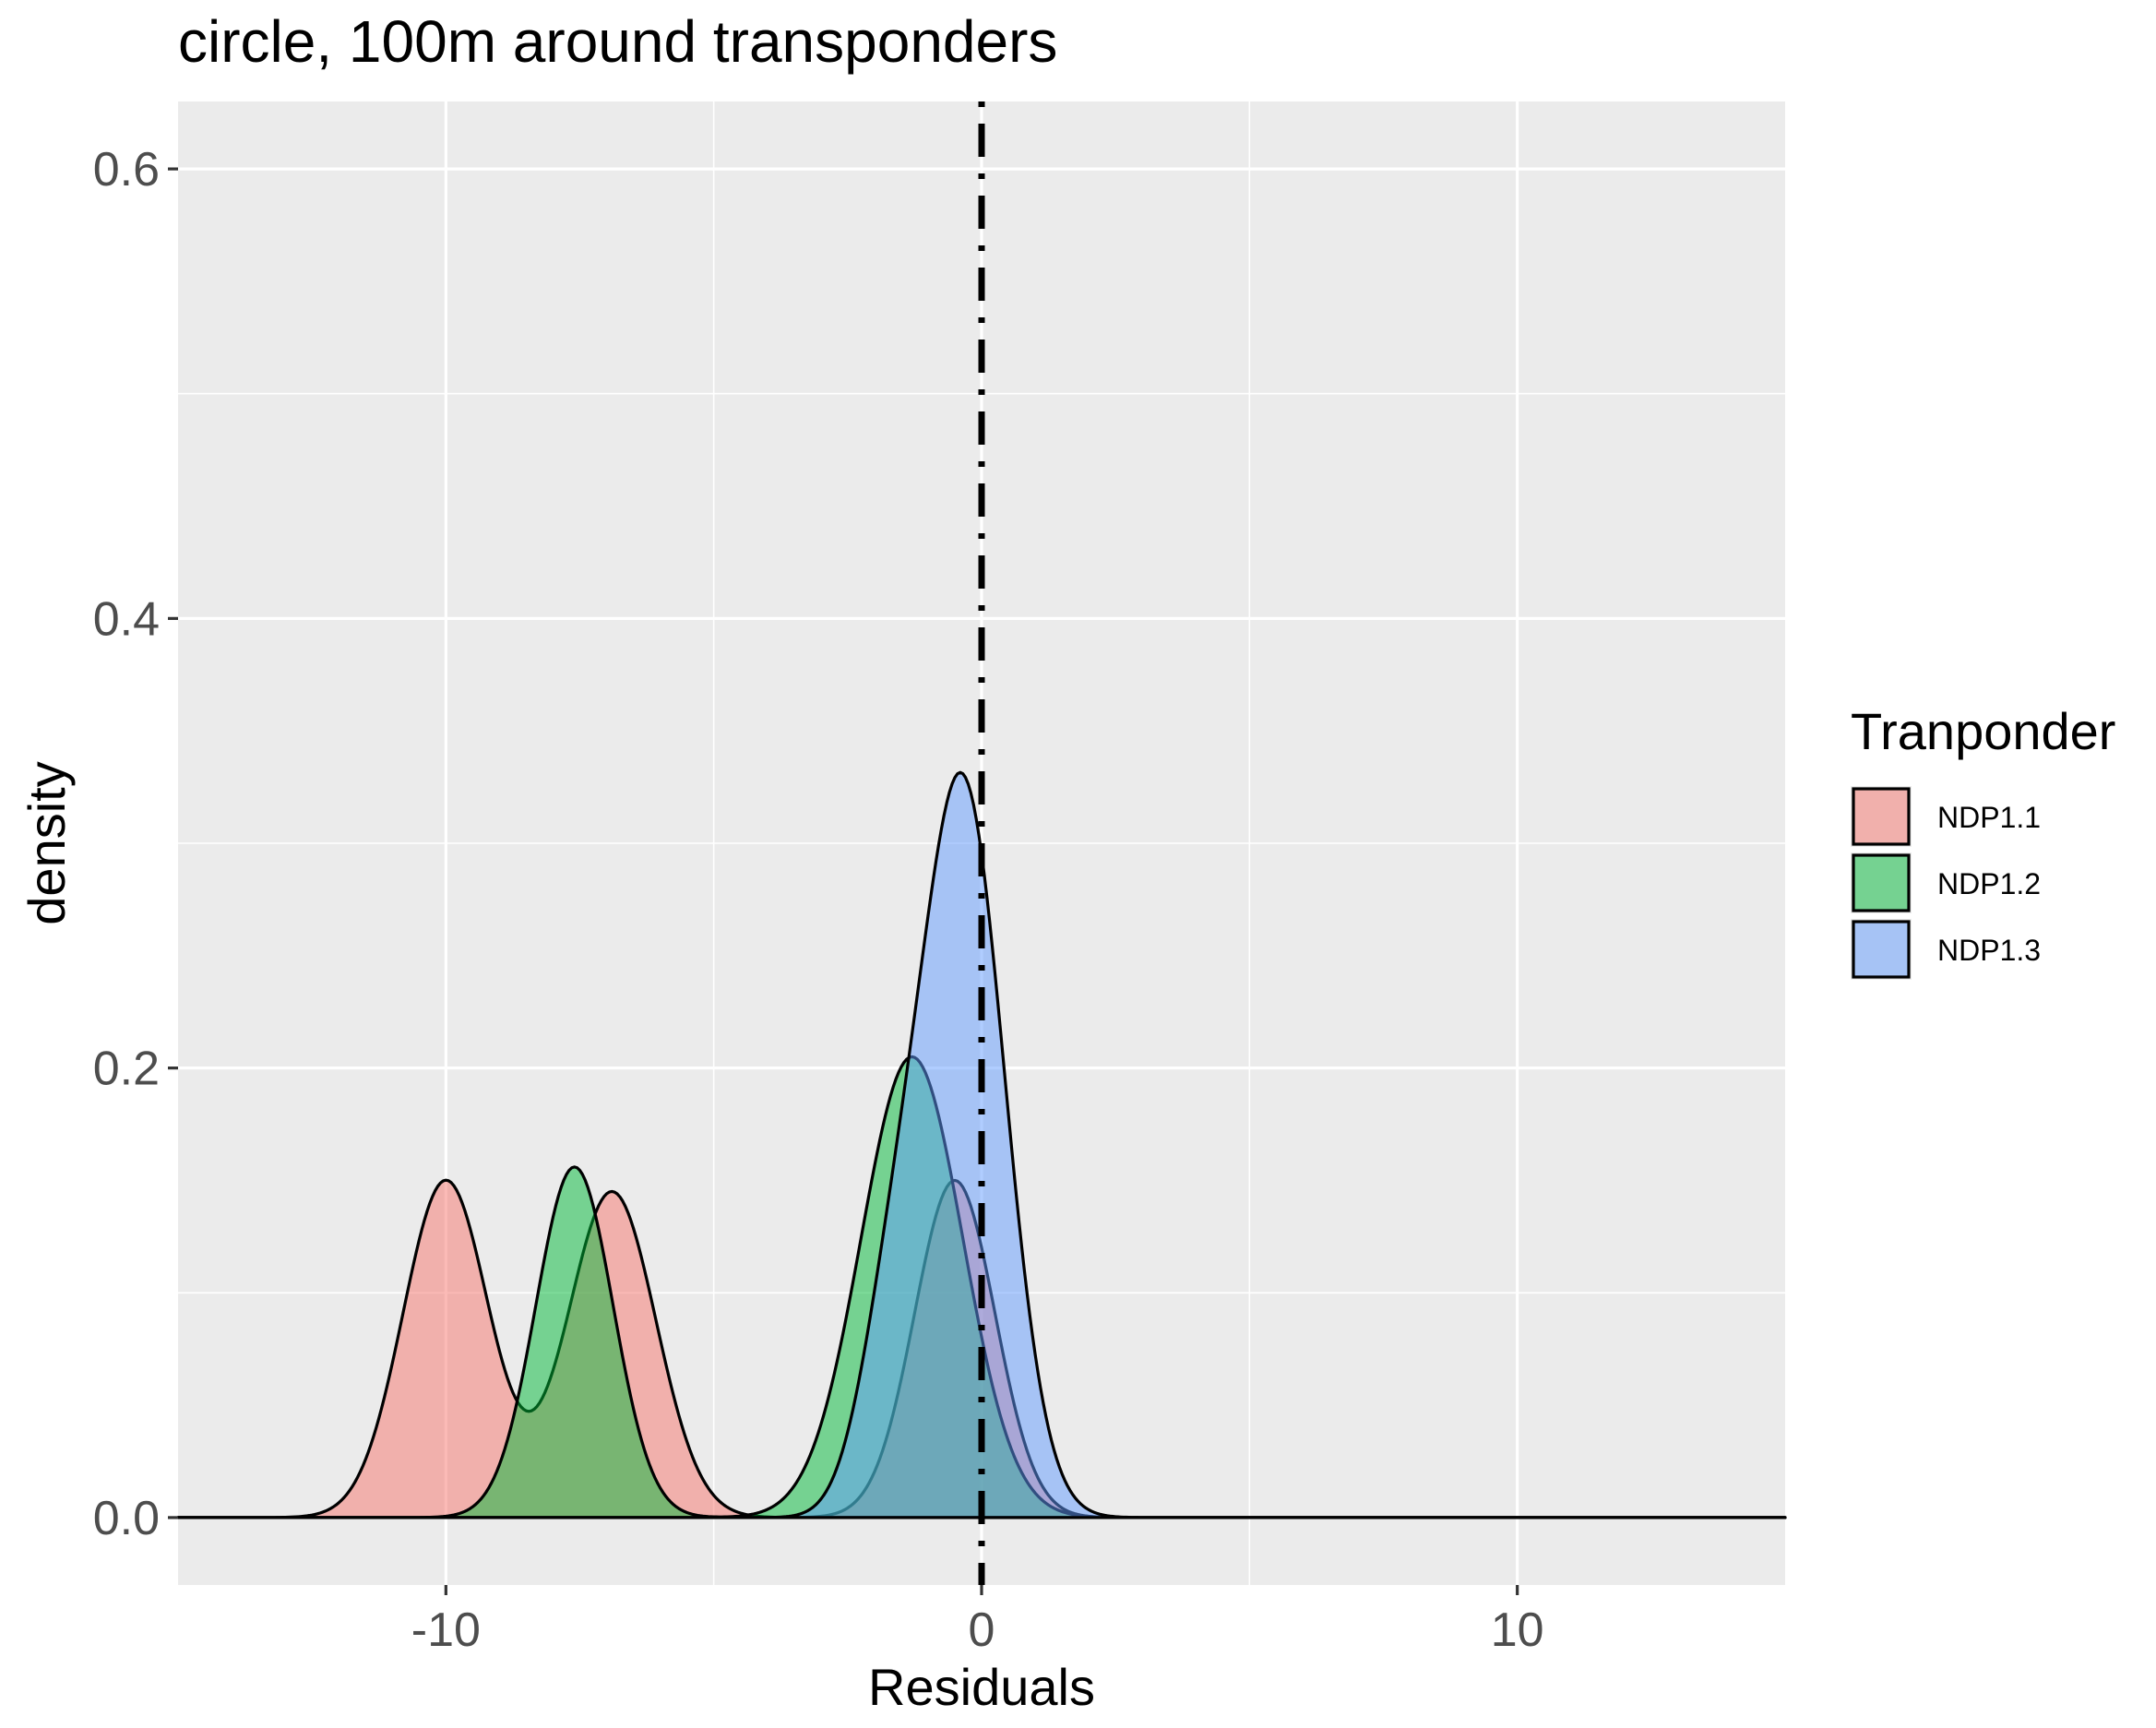  Describe the element at coordinates (1983, 731) in the screenshot. I see `legend-title: Tranponder` at that location.